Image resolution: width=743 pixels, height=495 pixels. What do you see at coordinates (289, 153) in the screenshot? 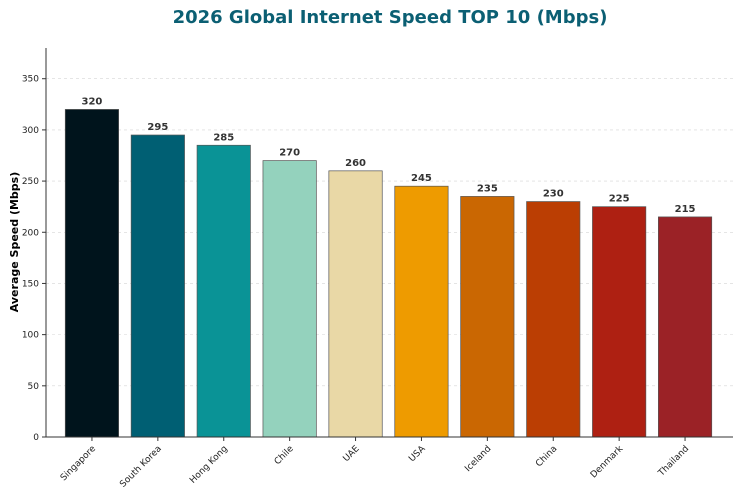
I see `data-label: 270` at bounding box center [289, 153].